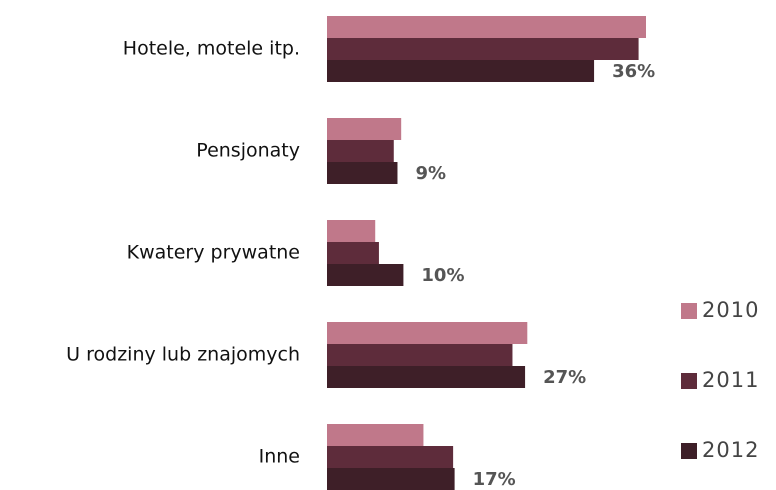  Describe the element at coordinates (430, 173) in the screenshot. I see `value-label: 9%` at that location.